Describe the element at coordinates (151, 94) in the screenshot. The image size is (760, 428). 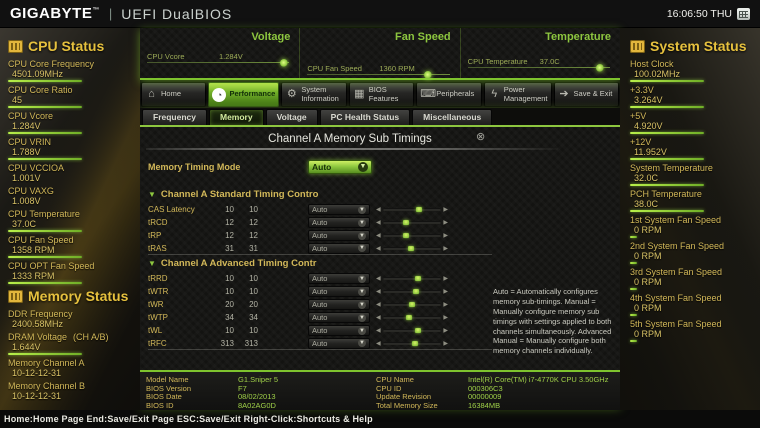
I see `home-icon: ⌂` at that location.